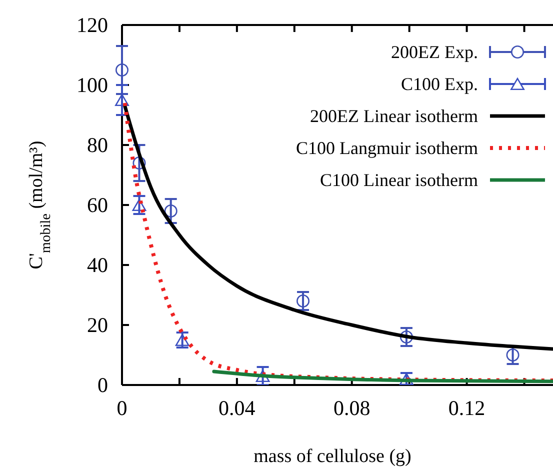  Describe the element at coordinates (92, 85) in the screenshot. I see `y-tick-label: 100` at that location.